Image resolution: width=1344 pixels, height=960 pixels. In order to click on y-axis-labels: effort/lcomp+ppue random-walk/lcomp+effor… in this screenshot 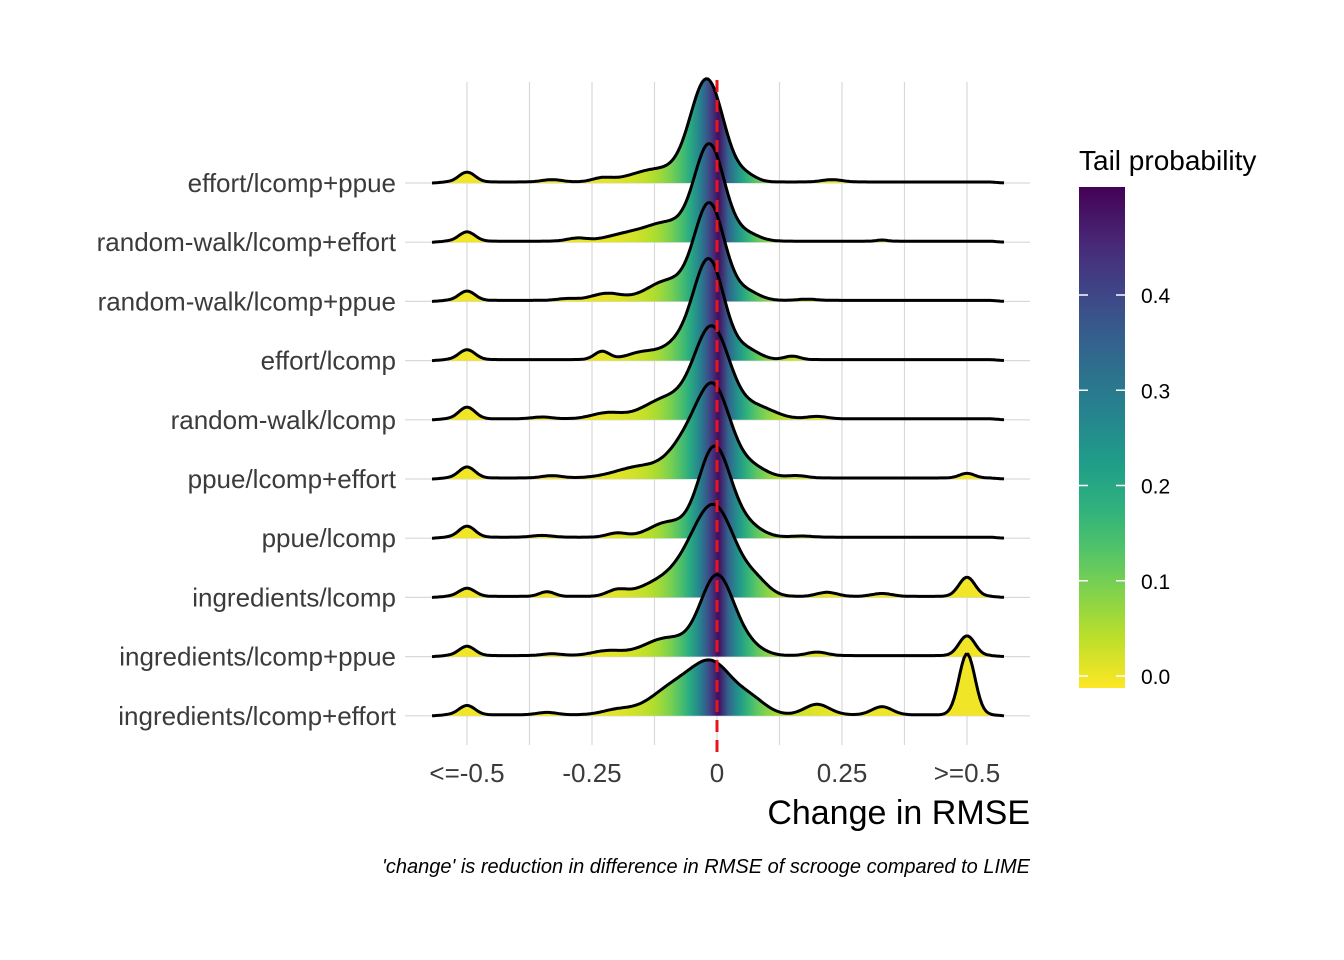, I will do `click(247, 449)`.